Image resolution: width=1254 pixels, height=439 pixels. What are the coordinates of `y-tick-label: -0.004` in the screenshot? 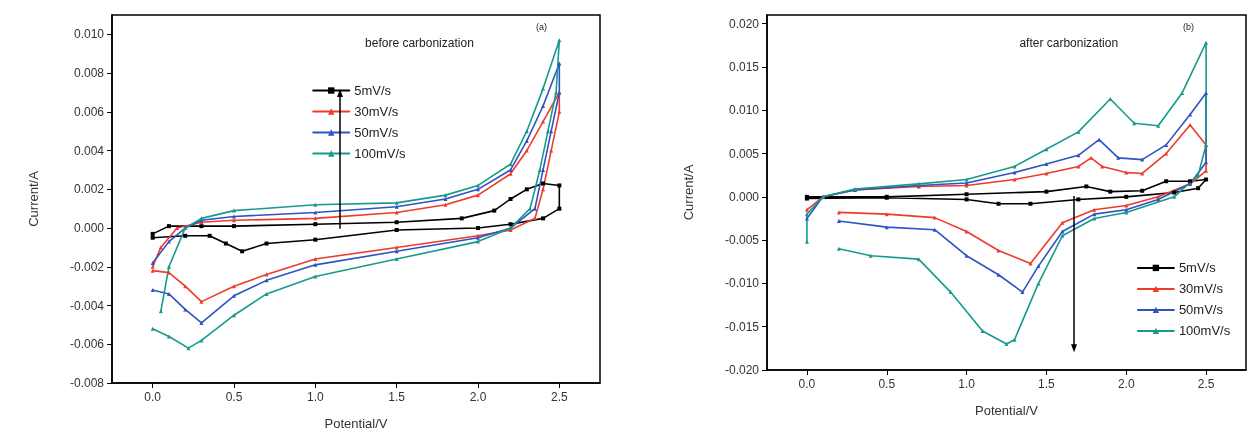 It's located at (87, 305).